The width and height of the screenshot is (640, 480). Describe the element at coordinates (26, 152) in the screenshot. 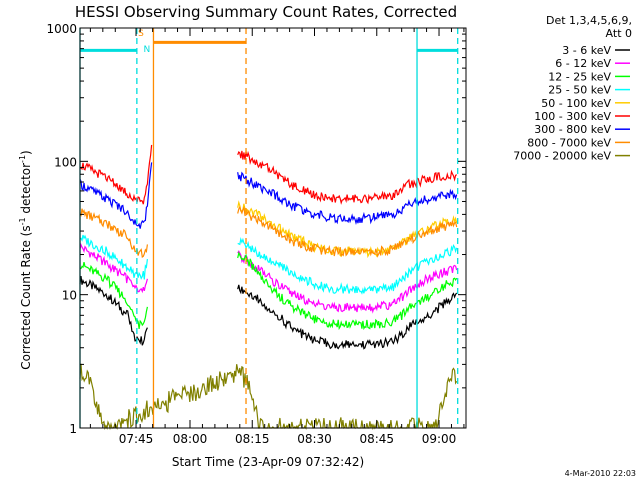

I see `y-axis-label-part: )` at that location.